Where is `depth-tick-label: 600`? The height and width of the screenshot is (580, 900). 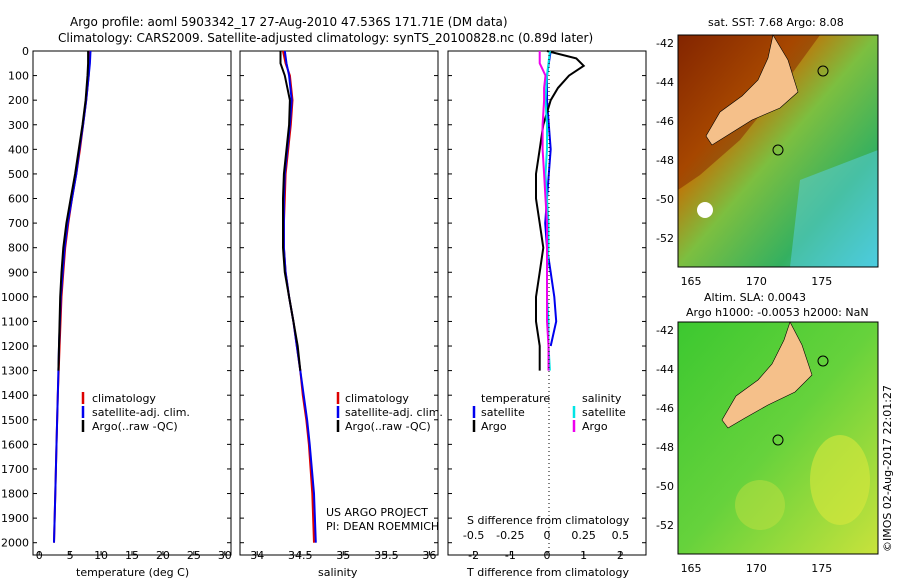 depth-tick-label: 600 is located at coordinates (18, 199).